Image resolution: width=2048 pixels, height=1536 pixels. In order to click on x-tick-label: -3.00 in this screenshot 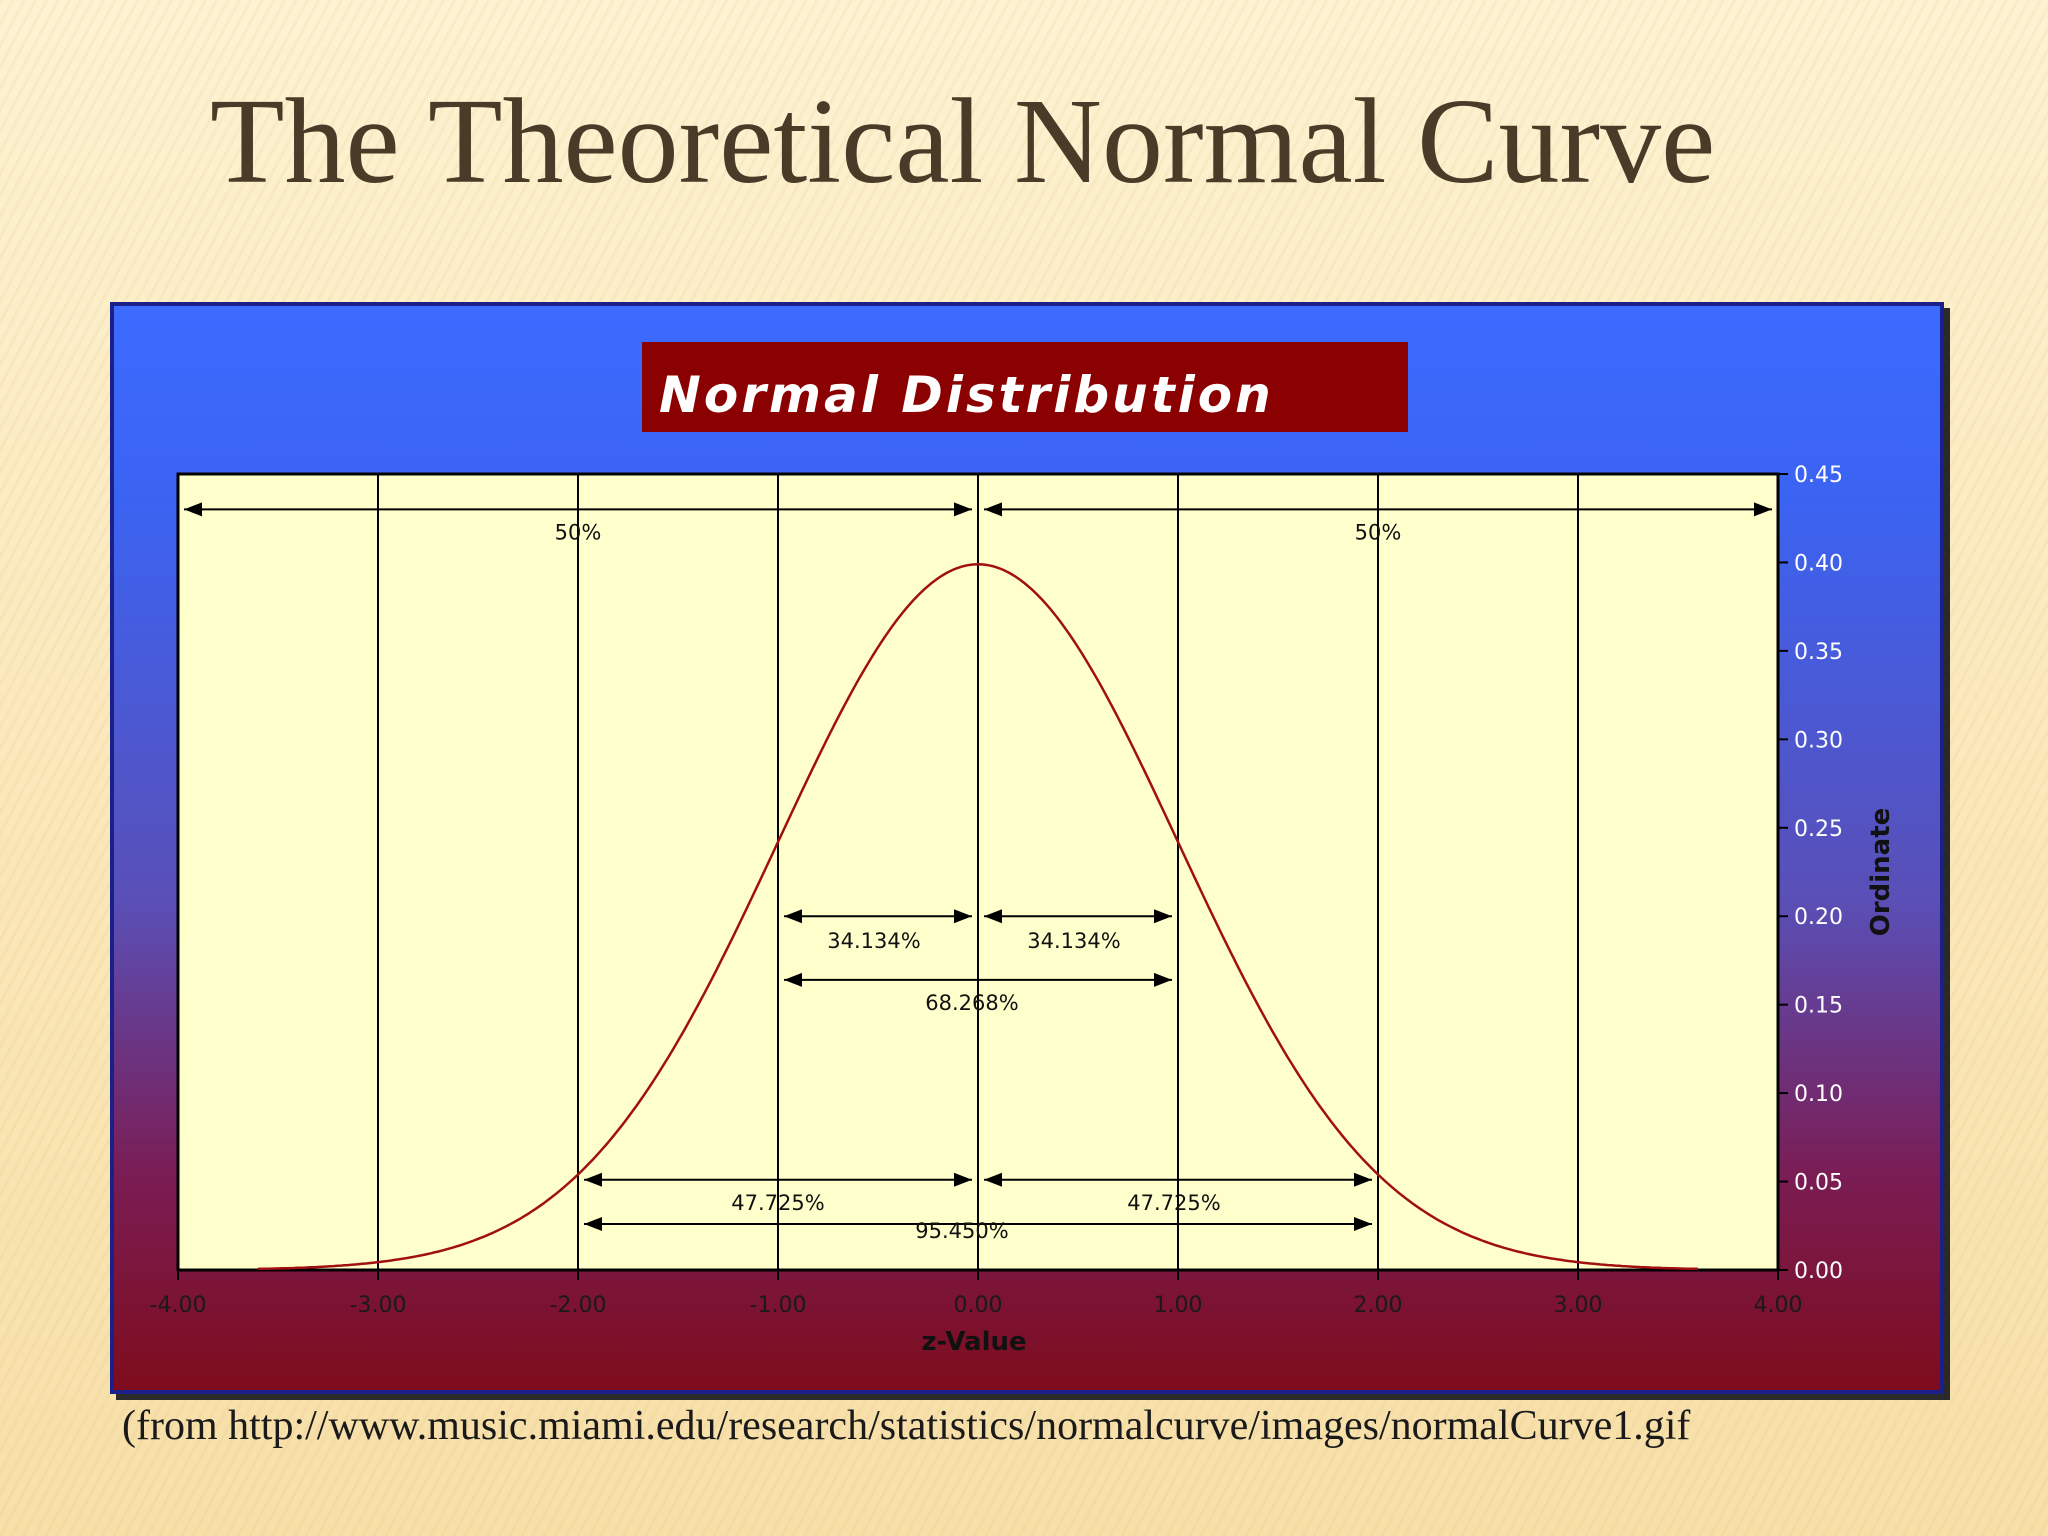, I will do `click(378, 1305)`.